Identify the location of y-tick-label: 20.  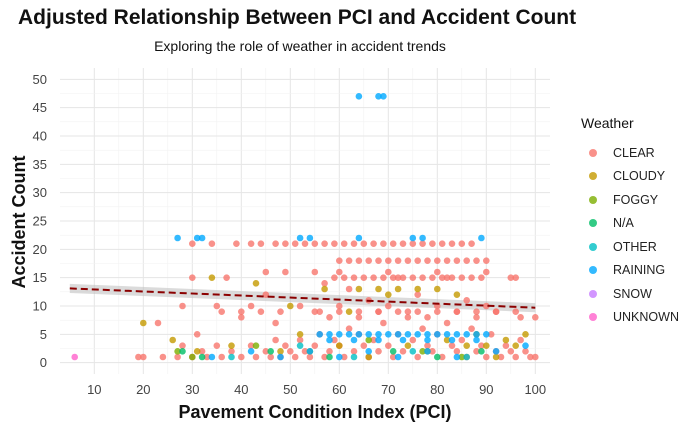
(40, 249).